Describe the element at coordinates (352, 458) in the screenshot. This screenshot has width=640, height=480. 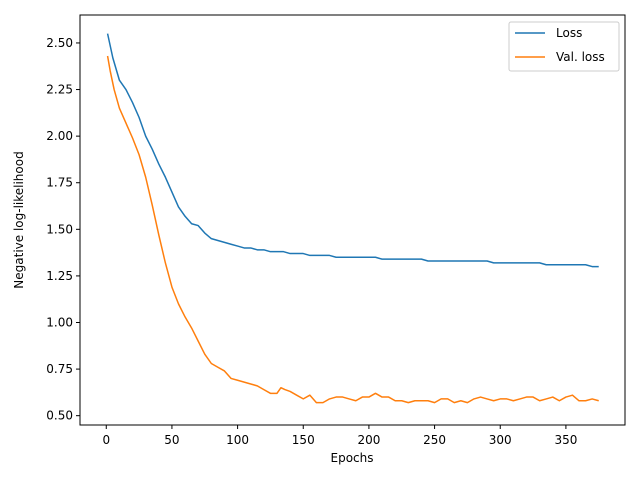
I see `x-axis-label: Epochs` at that location.